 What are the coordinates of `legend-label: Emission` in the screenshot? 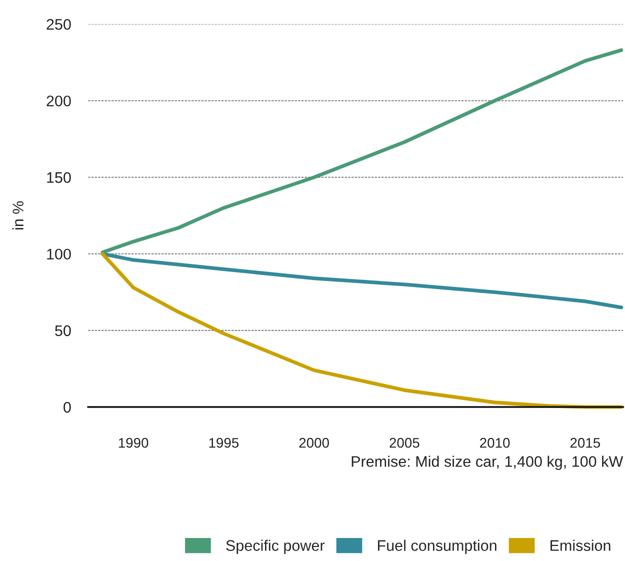 It's located at (580, 545).